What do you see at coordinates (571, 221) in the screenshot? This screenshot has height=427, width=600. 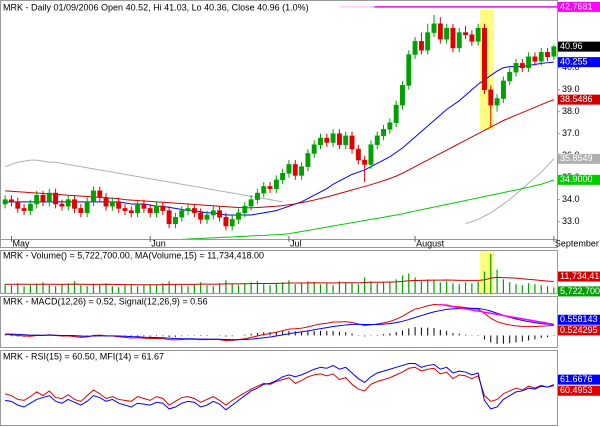 I see `y-tick-label: 33.0` at bounding box center [571, 221].